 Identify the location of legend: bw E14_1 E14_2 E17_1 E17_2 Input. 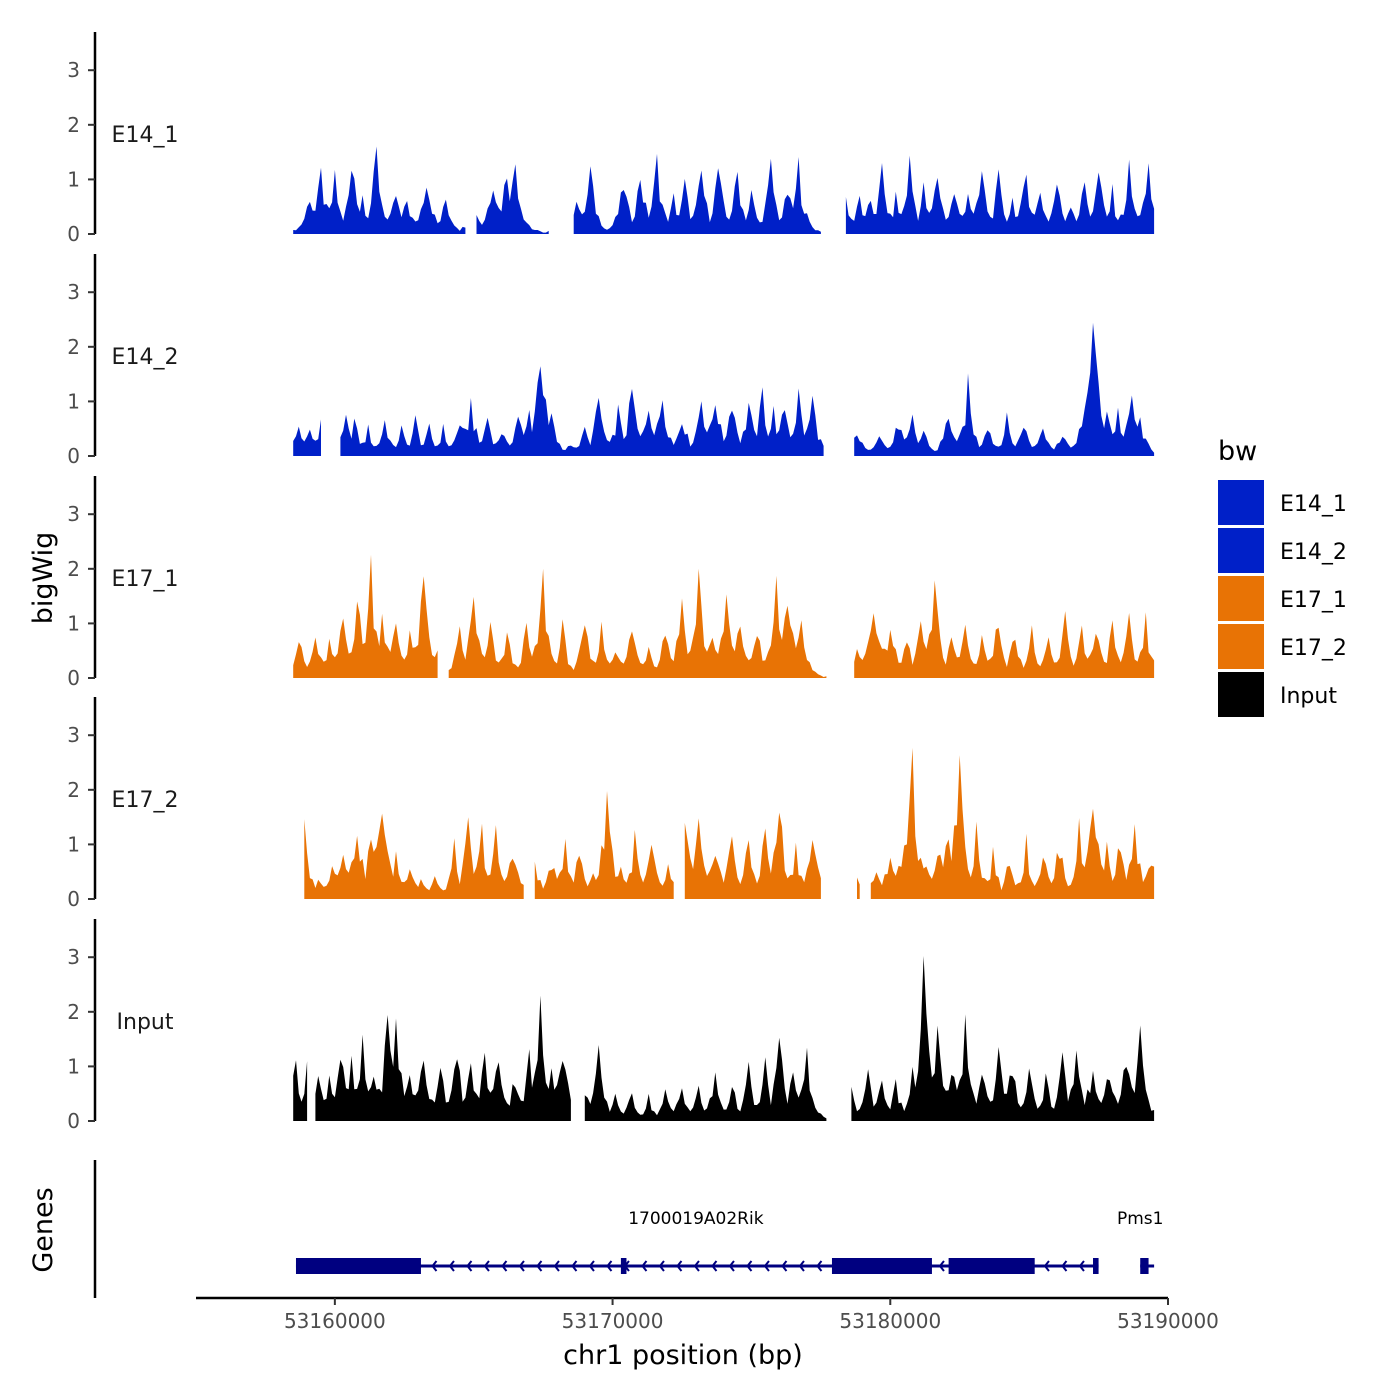
(1282, 576).